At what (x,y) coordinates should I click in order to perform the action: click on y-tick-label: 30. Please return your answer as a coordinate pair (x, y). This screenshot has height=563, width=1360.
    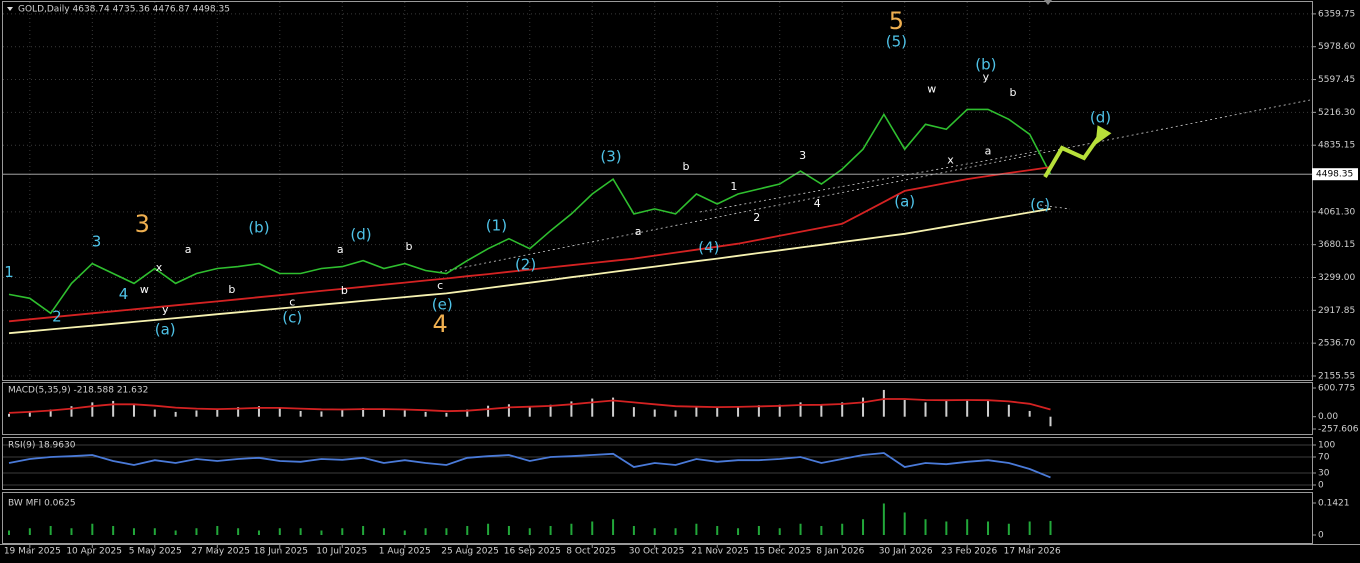
    Looking at the image, I should click on (1324, 474).